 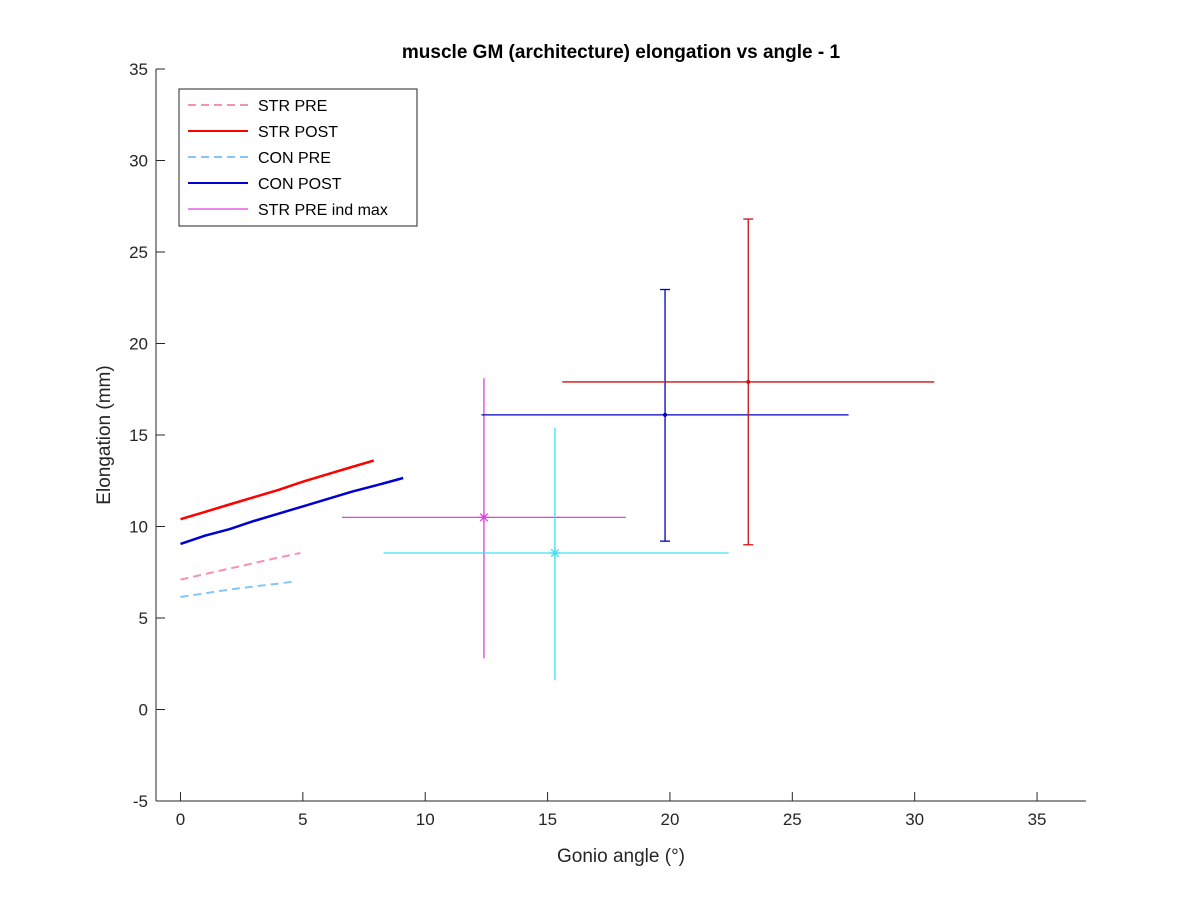 I want to click on x-axis-label: Gonio angle (°), so click(x=621, y=856).